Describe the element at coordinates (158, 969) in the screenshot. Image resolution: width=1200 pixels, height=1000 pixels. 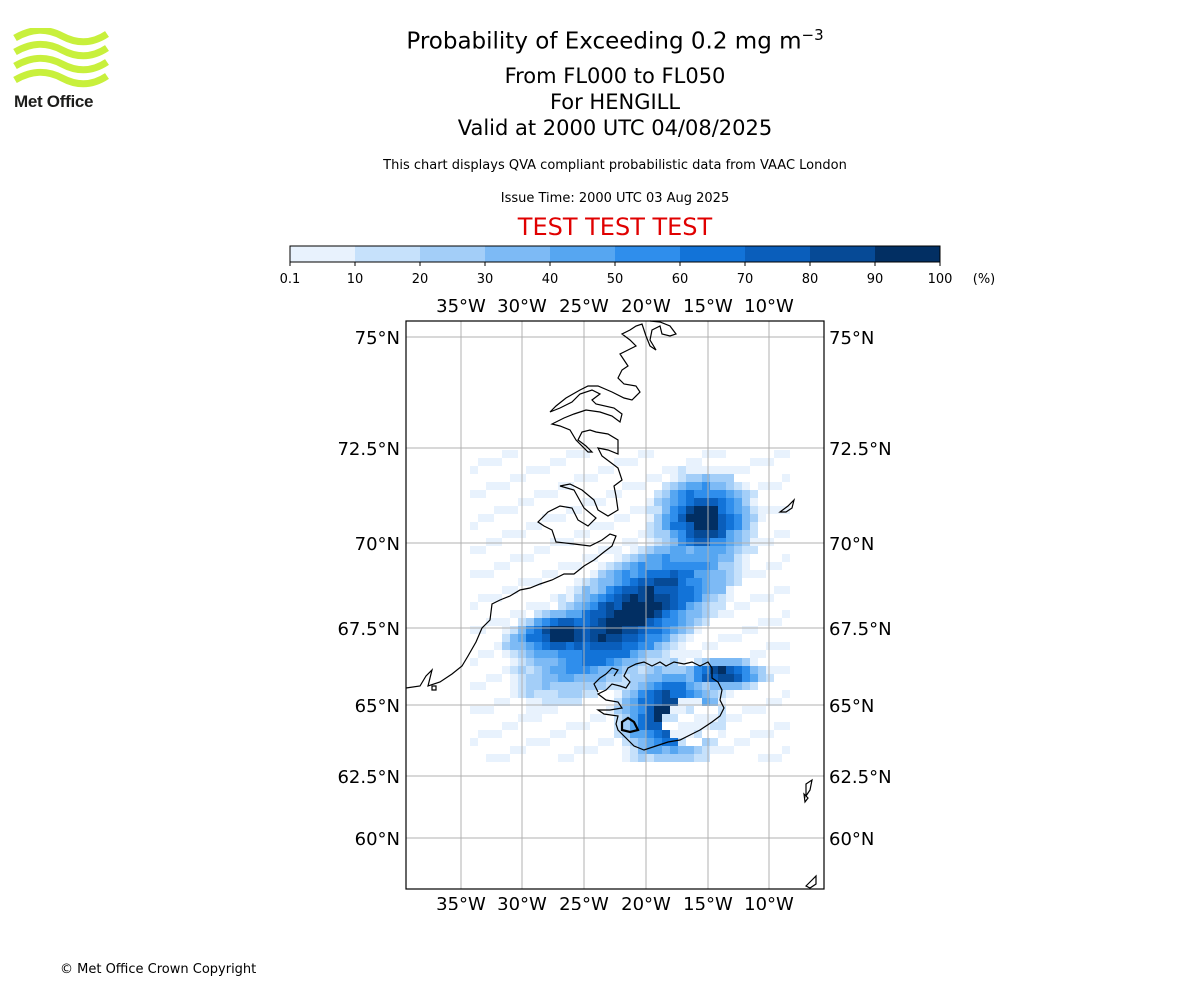
I see `copyright: © Met Office Crown Copyright` at that location.